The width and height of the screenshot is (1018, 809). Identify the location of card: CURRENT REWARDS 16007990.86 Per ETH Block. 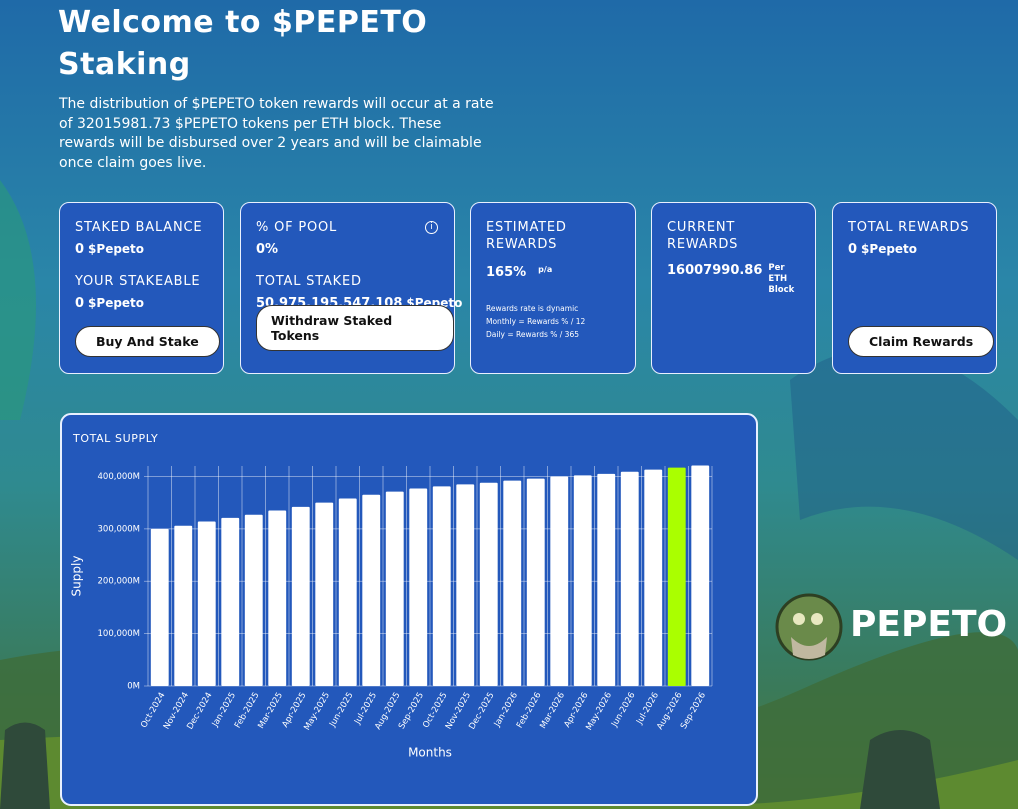
(733, 288).